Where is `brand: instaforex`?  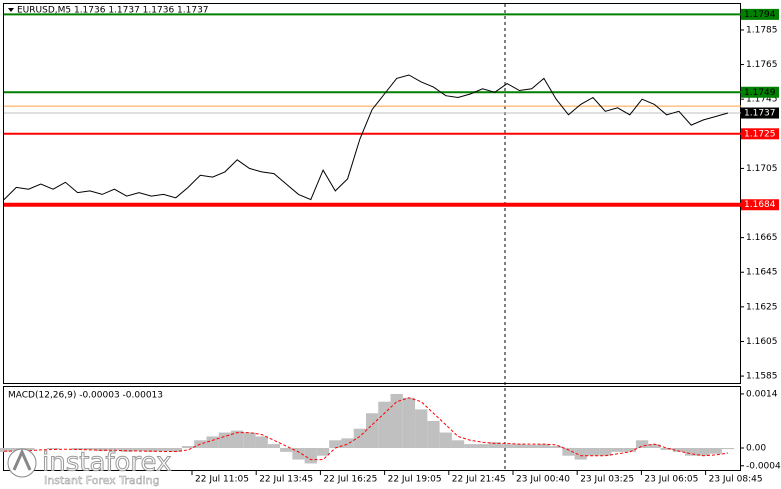 brand: instaforex is located at coordinates (106, 463).